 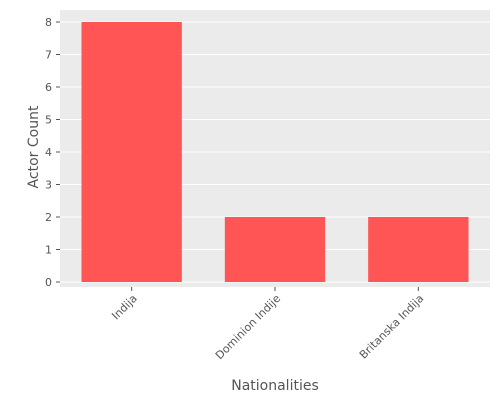 I want to click on x-axis-ticks: Indija Dominion Indije Britanska Indija, so click(x=267, y=324).